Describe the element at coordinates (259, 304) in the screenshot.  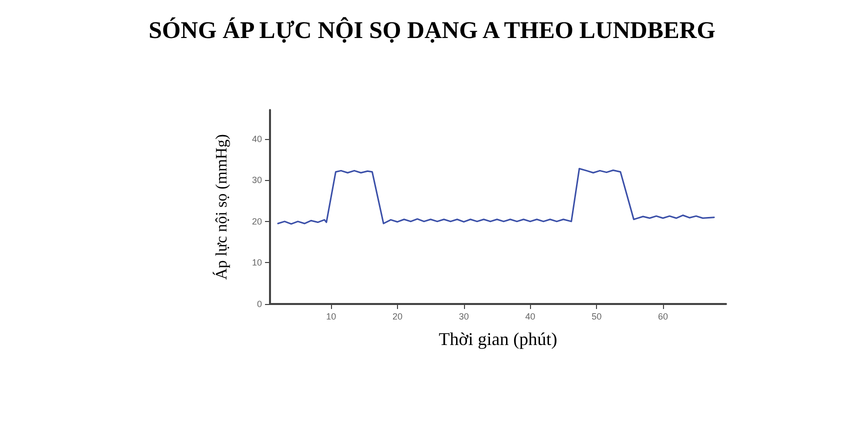
I see `y-tick-label: 0` at that location.